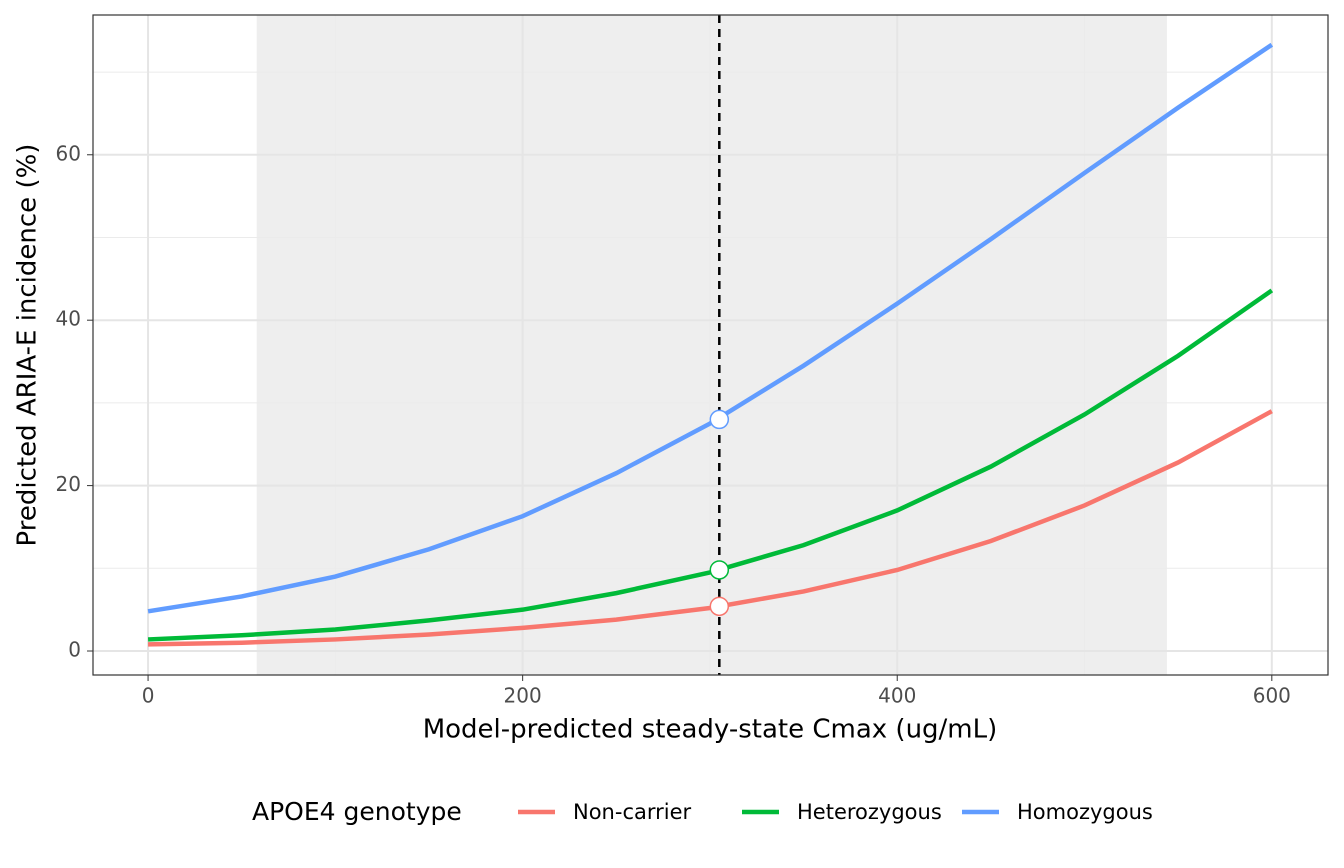 The width and height of the screenshot is (1344, 868). What do you see at coordinates (148, 696) in the screenshot?
I see `x-tick-label: 0` at bounding box center [148, 696].